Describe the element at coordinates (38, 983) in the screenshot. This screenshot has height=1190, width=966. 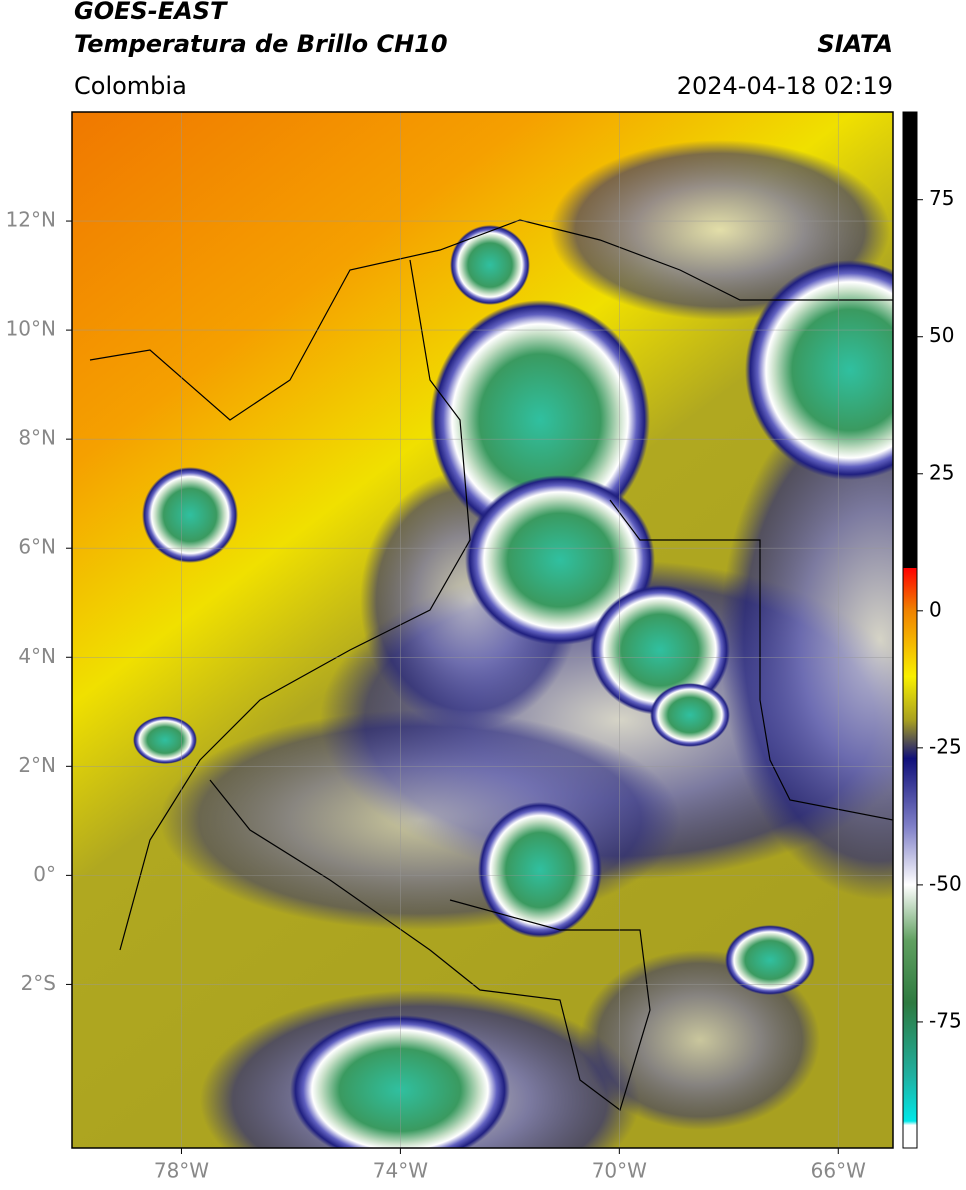
I see `y-tick-label: 2°S` at that location.